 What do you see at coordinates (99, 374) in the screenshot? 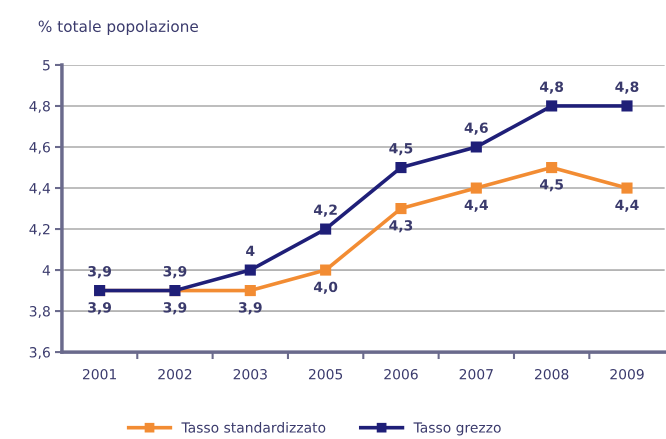
I see `x-tick-label: 2001` at bounding box center [99, 374].